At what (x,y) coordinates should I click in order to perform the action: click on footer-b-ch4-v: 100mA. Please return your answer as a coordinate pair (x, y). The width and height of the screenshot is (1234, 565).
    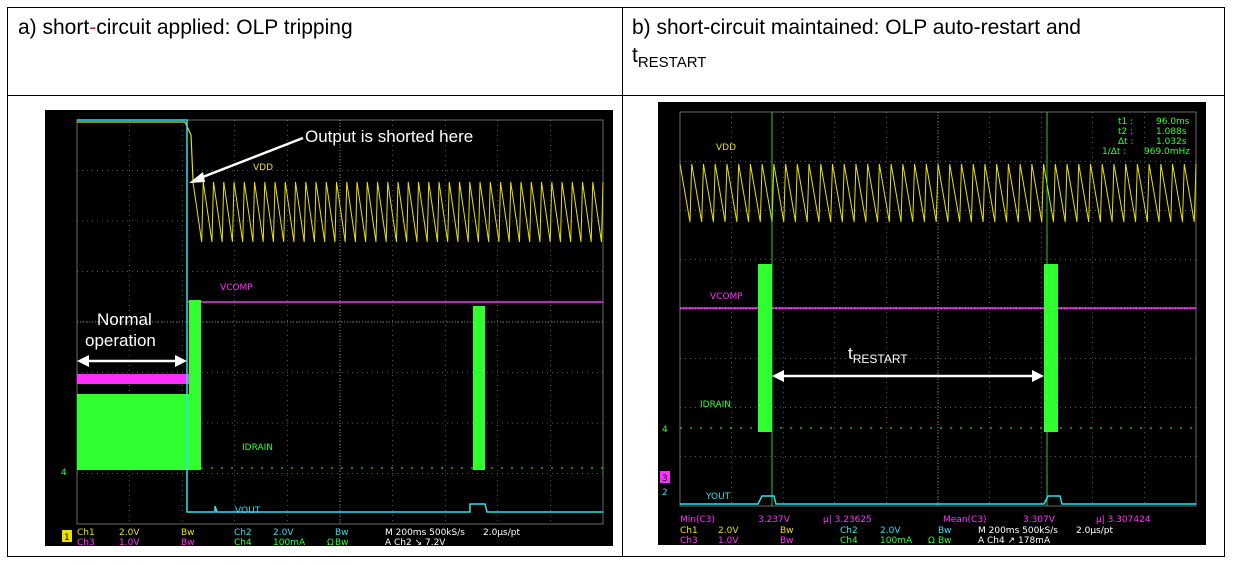
    Looking at the image, I should click on (896, 540).